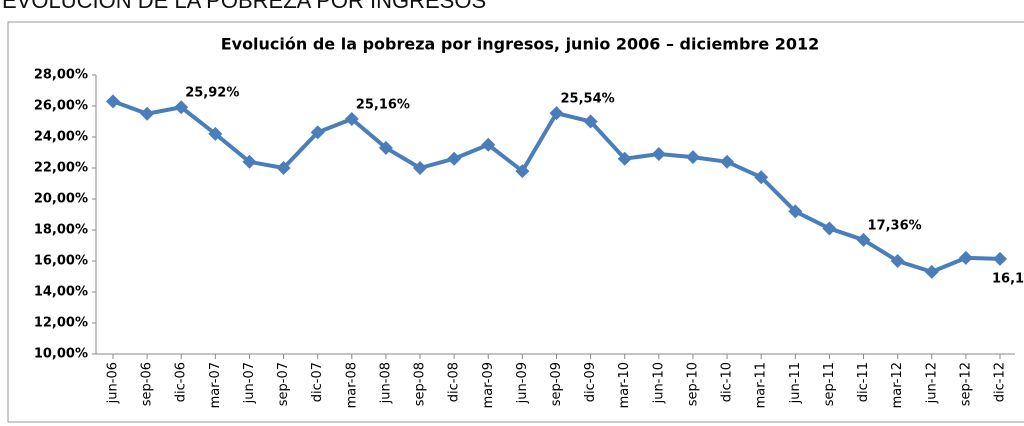 The image size is (1024, 426). Describe the element at coordinates (863, 382) in the screenshot. I see `x-tick-label: dic-11` at that location.